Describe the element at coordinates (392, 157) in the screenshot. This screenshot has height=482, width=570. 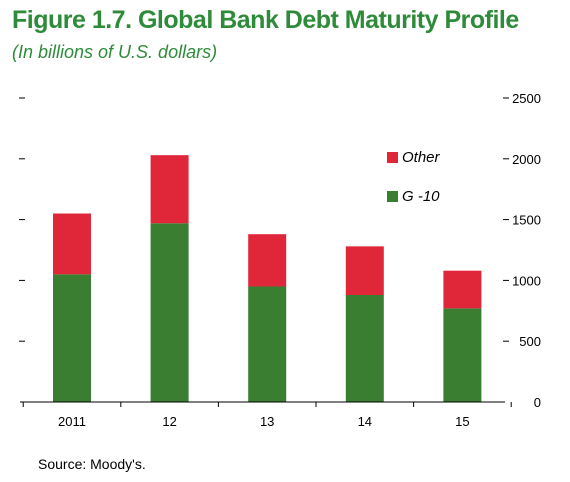
I see `legend-swatch-other` at that location.